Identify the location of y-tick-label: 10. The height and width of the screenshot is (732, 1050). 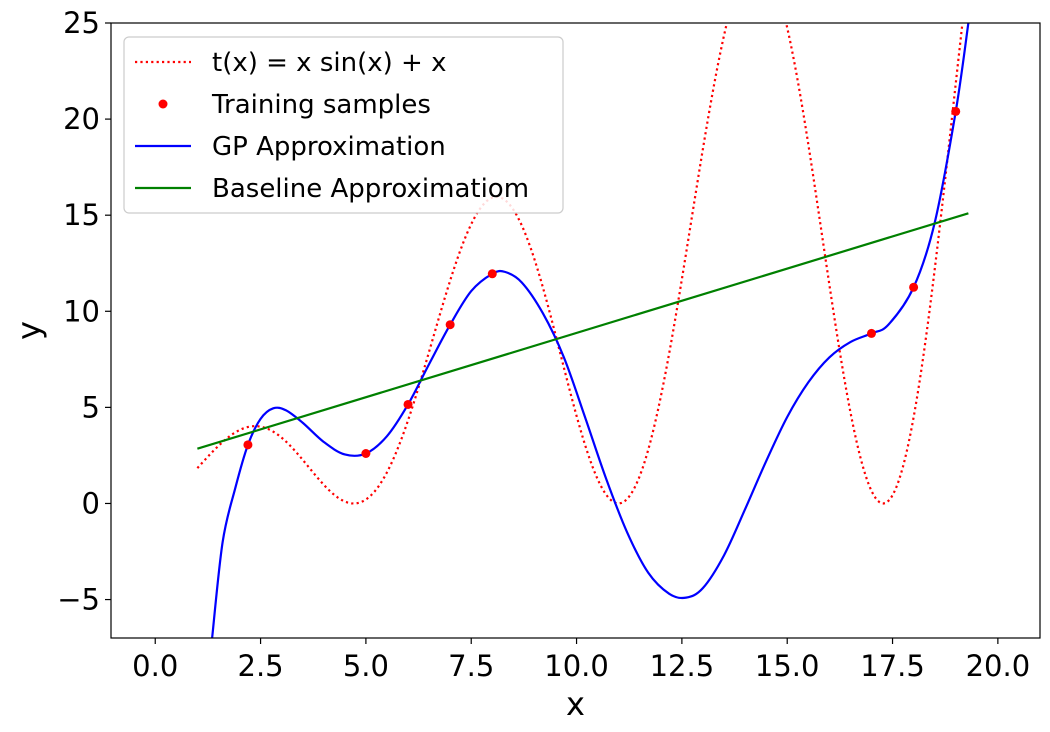
(81, 311).